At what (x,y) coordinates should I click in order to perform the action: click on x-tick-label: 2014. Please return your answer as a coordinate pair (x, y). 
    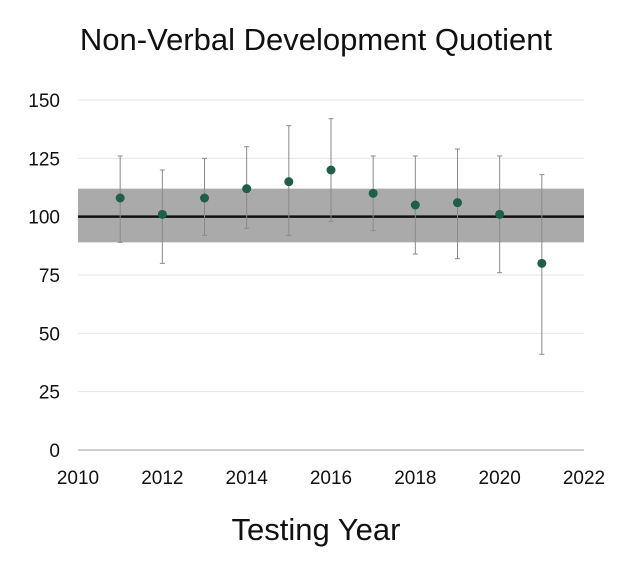
    Looking at the image, I should click on (247, 478).